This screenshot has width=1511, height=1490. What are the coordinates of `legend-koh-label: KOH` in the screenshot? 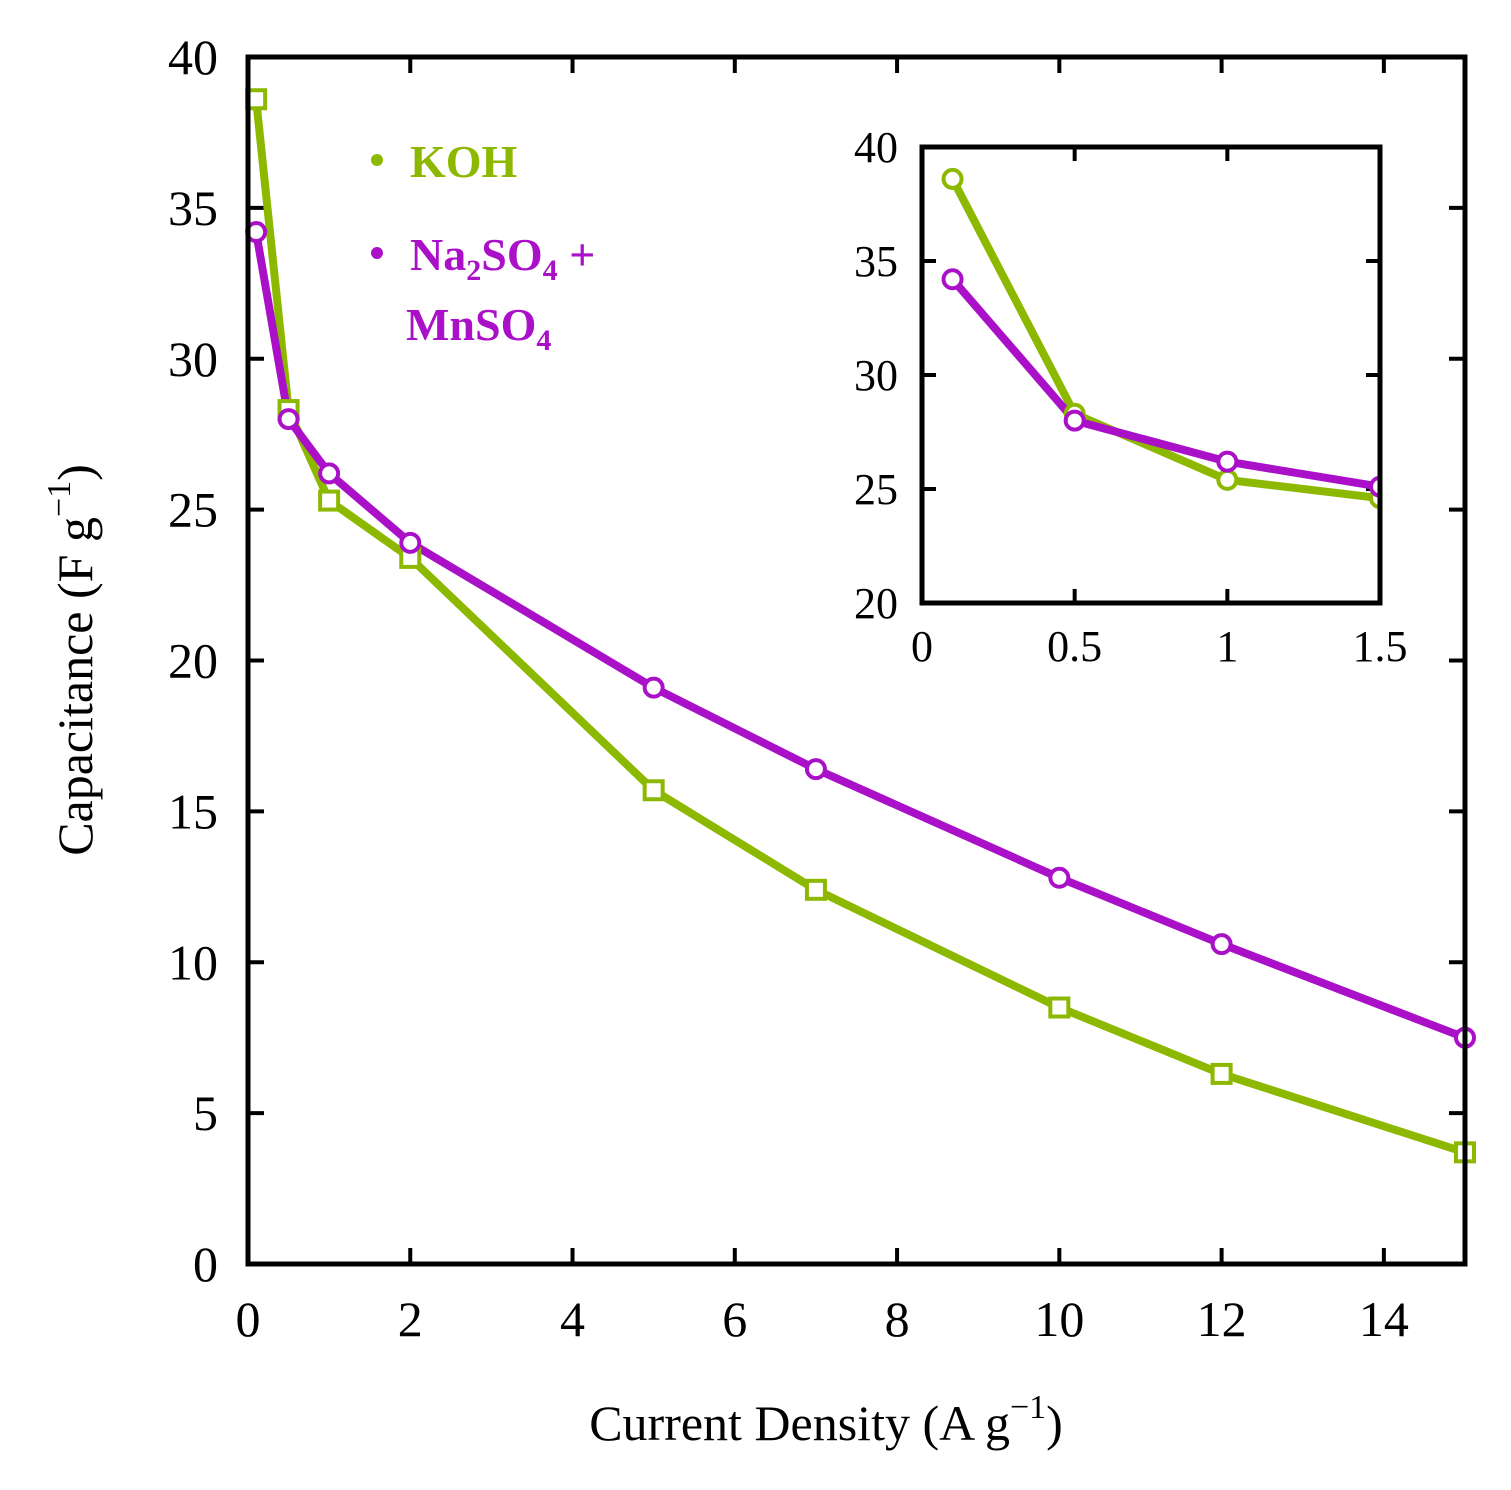 It's located at (464, 161).